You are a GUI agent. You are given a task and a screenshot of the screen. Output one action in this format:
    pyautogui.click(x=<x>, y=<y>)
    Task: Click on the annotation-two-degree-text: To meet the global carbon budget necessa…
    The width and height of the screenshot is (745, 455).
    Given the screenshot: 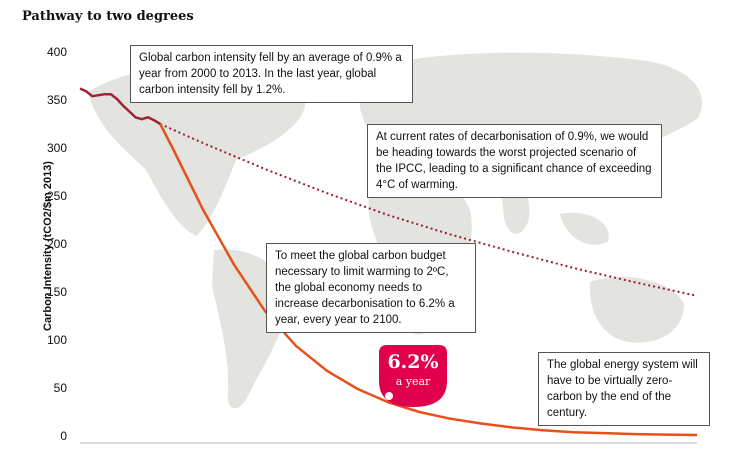 What is the action you would take?
    pyautogui.click(x=365, y=288)
    